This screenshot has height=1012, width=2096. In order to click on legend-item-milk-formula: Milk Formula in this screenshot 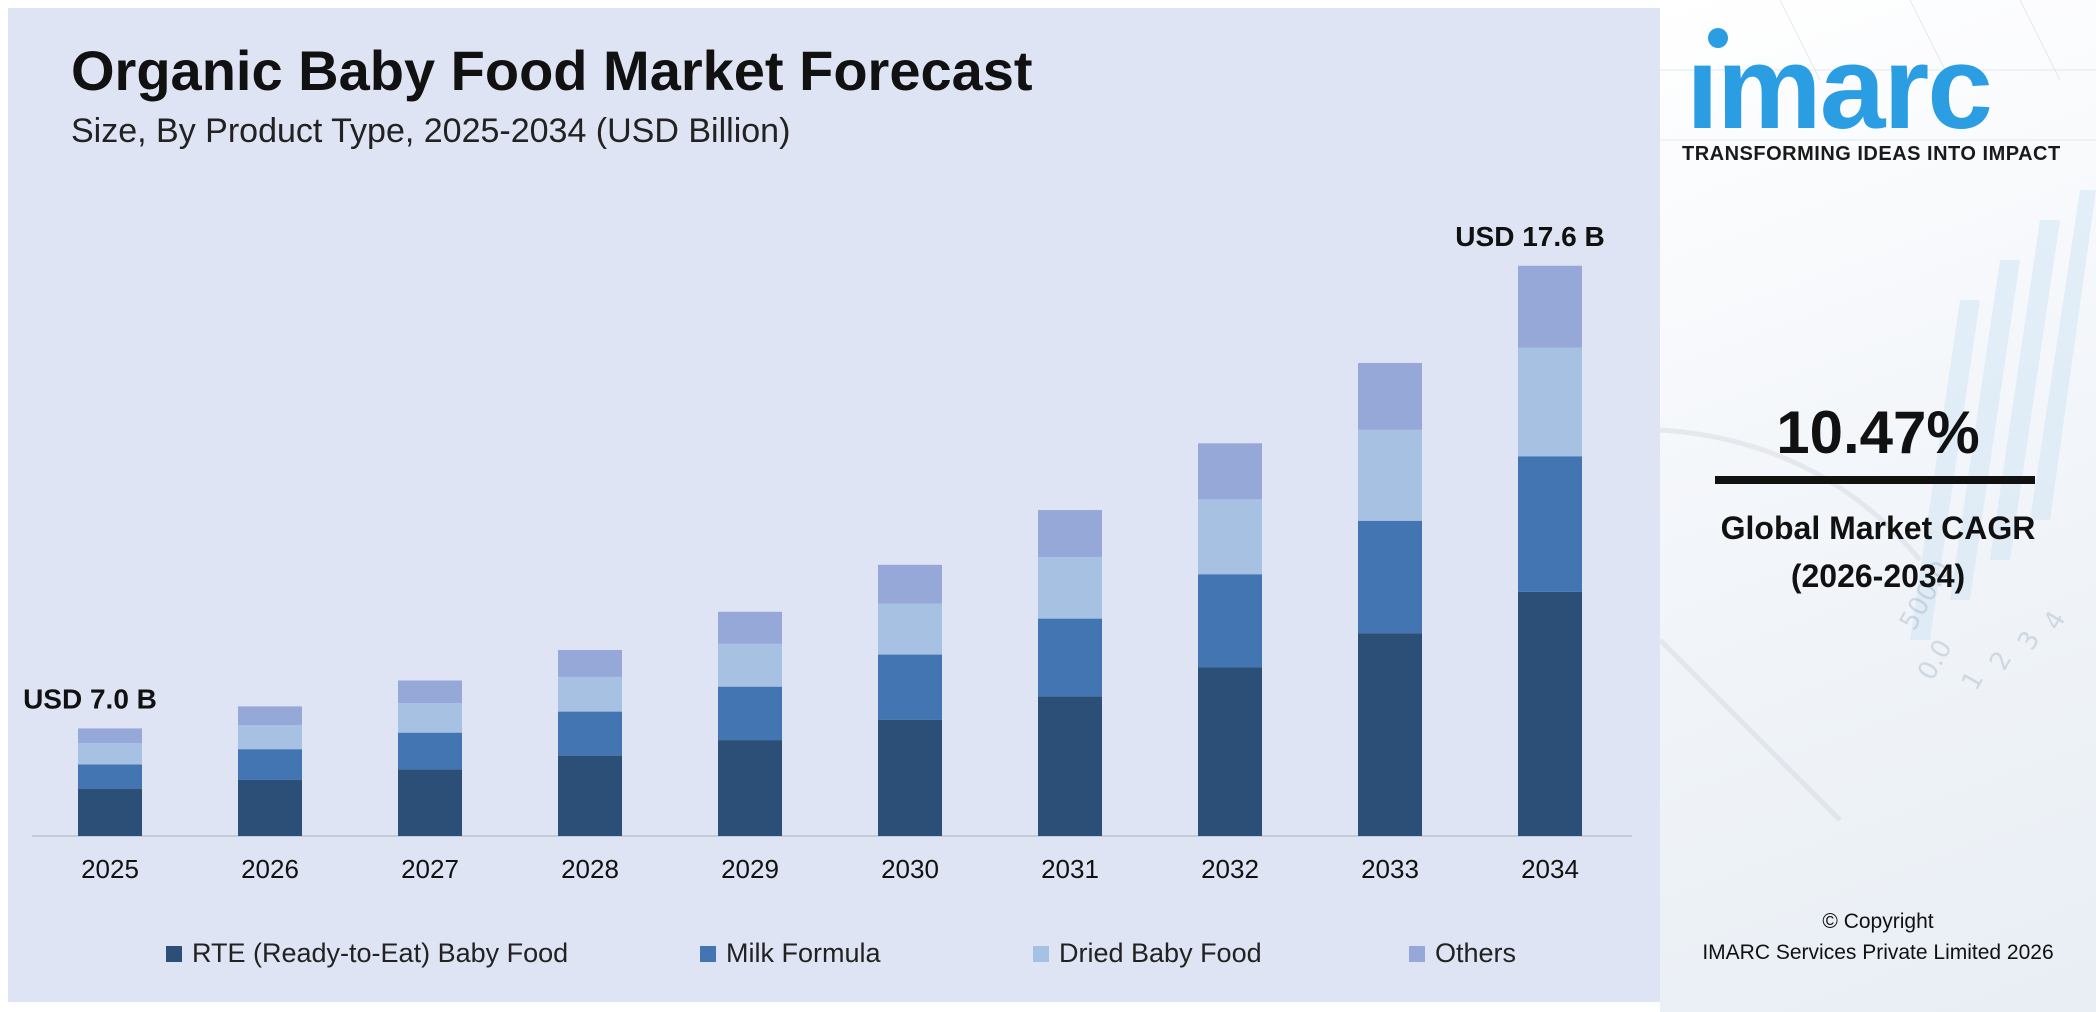, I will do `click(790, 953)`.